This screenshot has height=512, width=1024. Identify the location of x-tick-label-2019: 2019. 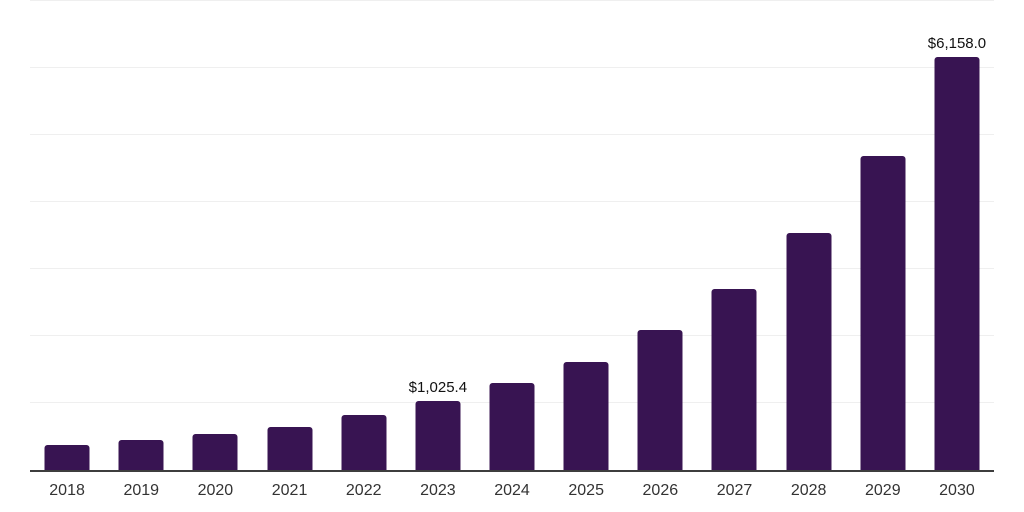
(141, 490).